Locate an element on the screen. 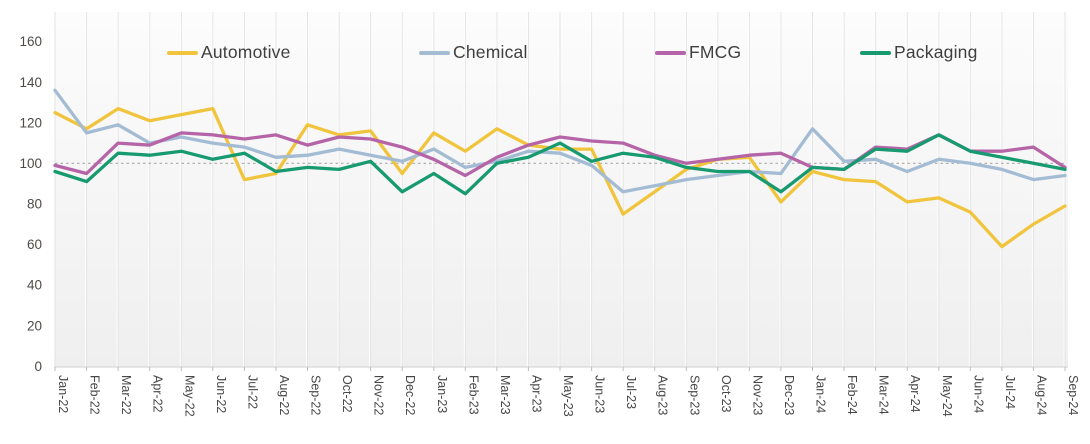 The image size is (1090, 444). legend-label-automotive: Automotive is located at coordinates (246, 52).